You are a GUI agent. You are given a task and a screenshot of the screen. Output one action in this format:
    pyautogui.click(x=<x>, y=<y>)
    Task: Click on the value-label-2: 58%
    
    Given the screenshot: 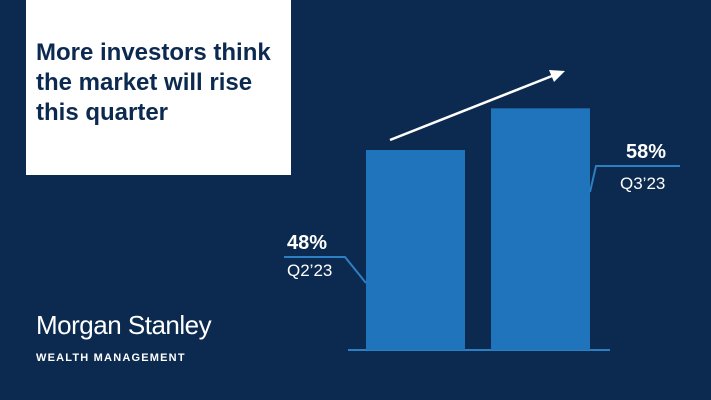 What is the action you would take?
    pyautogui.click(x=646, y=152)
    